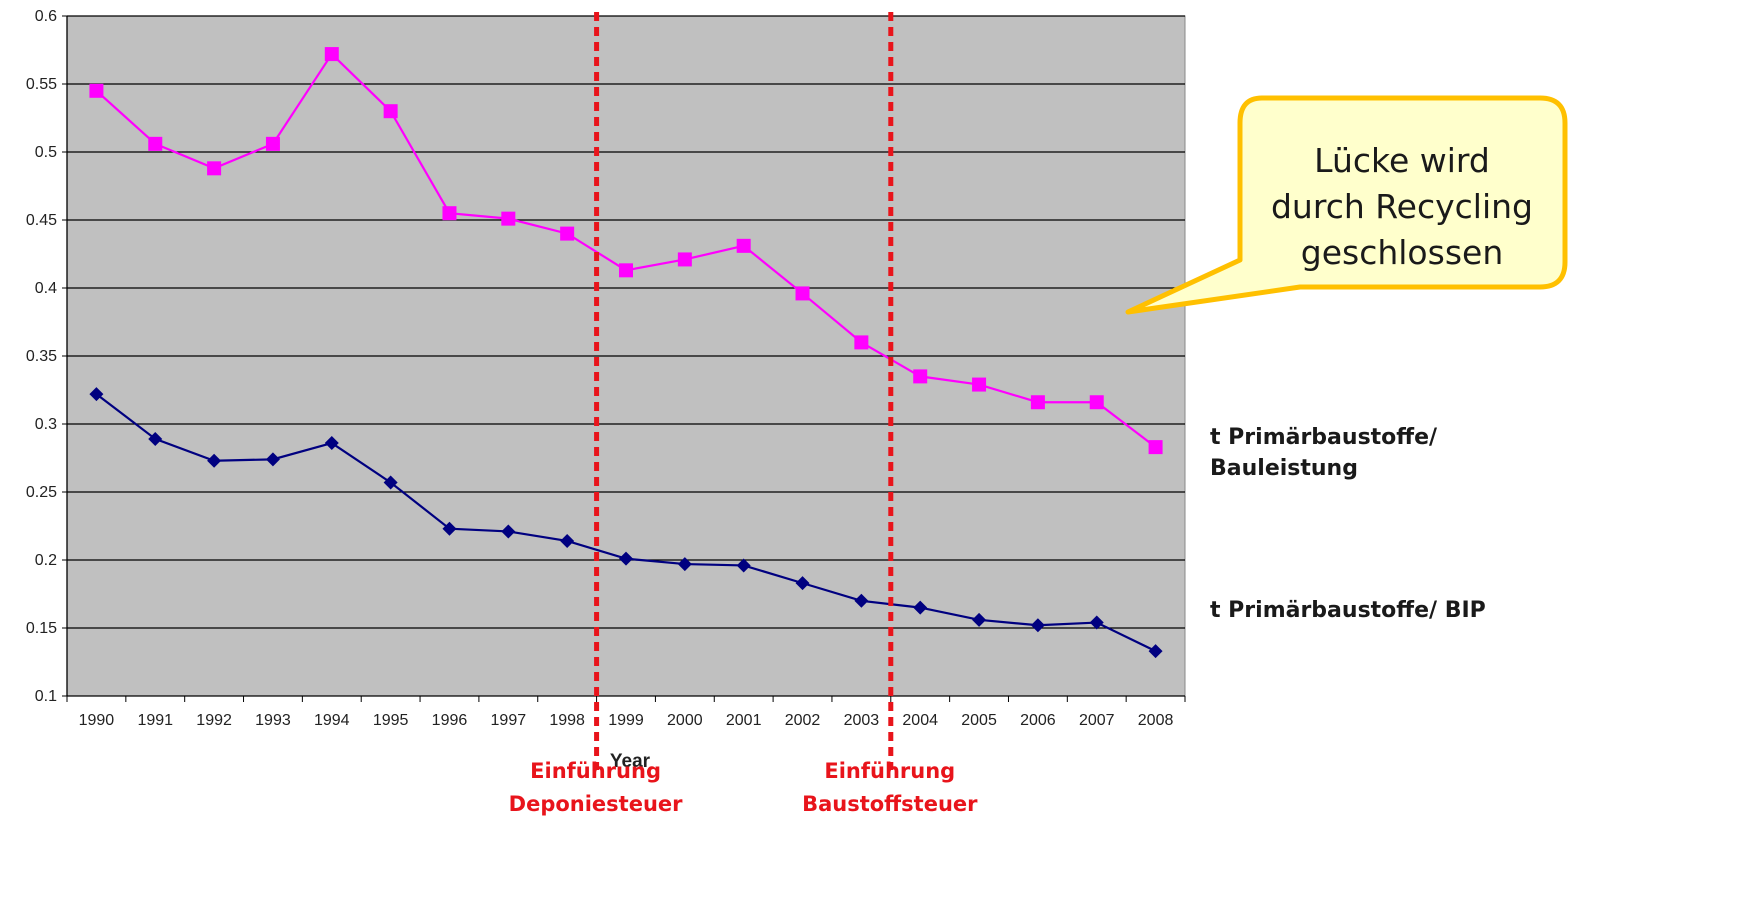 The width and height of the screenshot is (1760, 915). I want to click on x-tick-label: 1998, so click(567, 720).